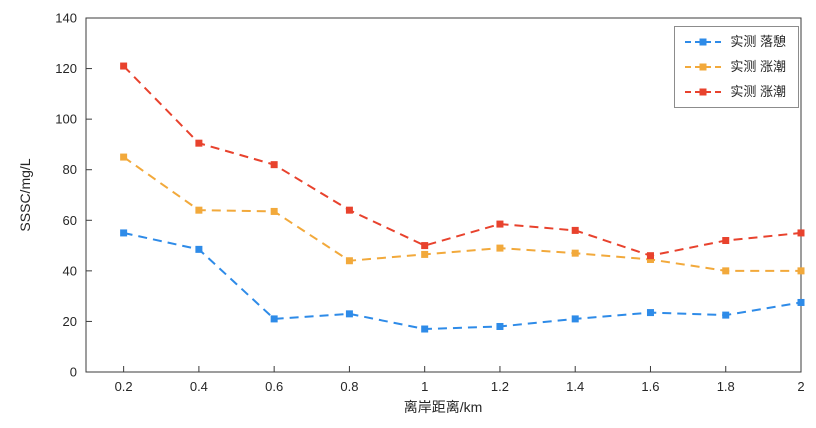  I want to click on legend-entry-flood-2: 实测 涨潮, so click(735, 92).